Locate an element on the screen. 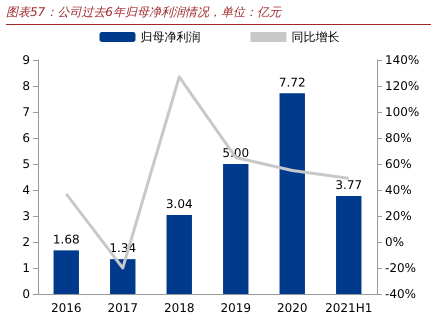  y2-tick-label: -20% is located at coordinates (400, 268).